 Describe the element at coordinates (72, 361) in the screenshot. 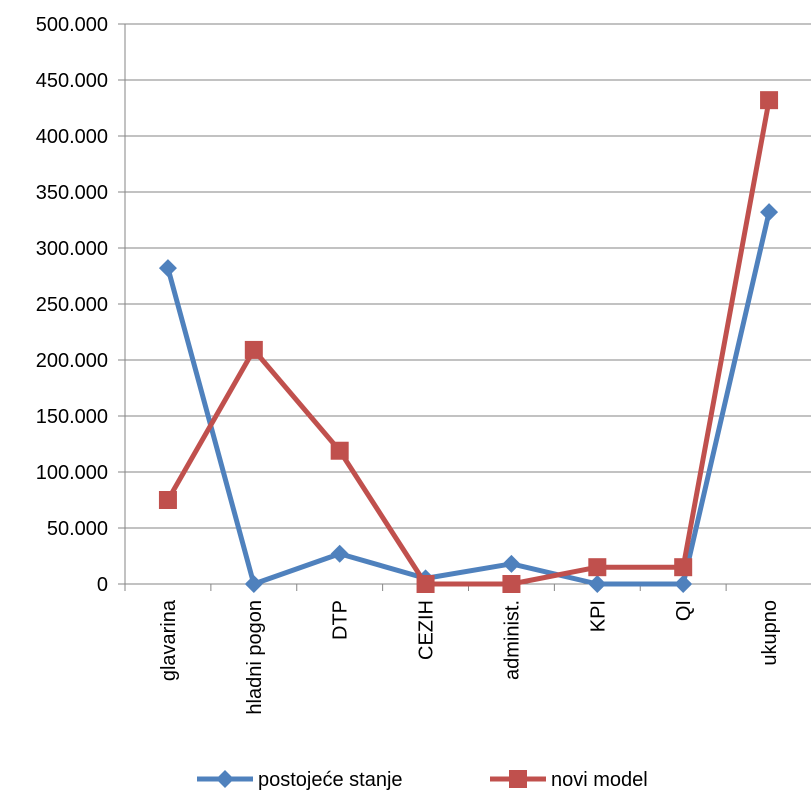

I see `y-tick-label: 200.000` at that location.